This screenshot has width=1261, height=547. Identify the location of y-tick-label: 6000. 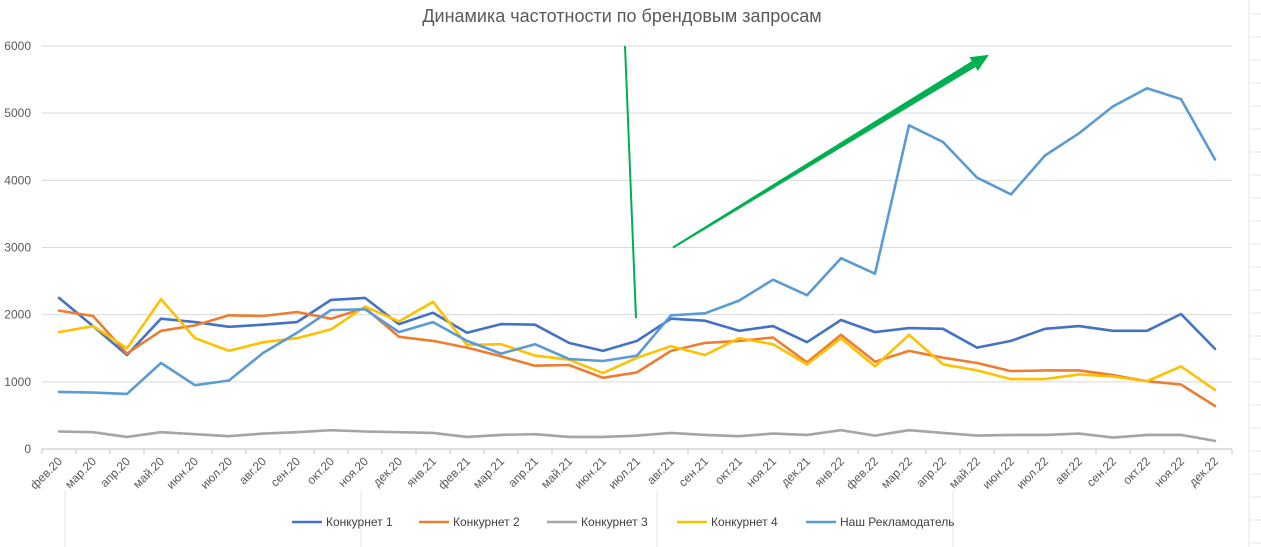
(17, 46).